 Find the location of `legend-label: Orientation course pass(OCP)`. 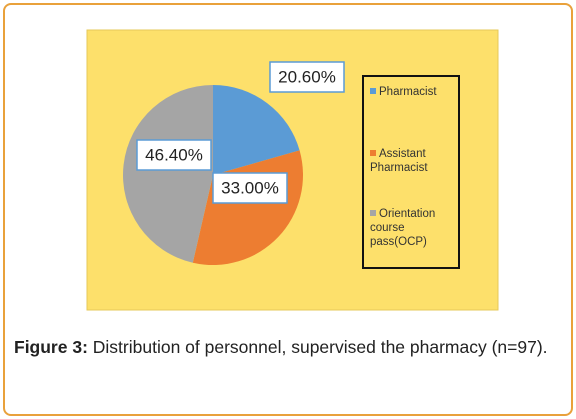

legend-label: Orientation course pass(OCP) is located at coordinates (403, 228).